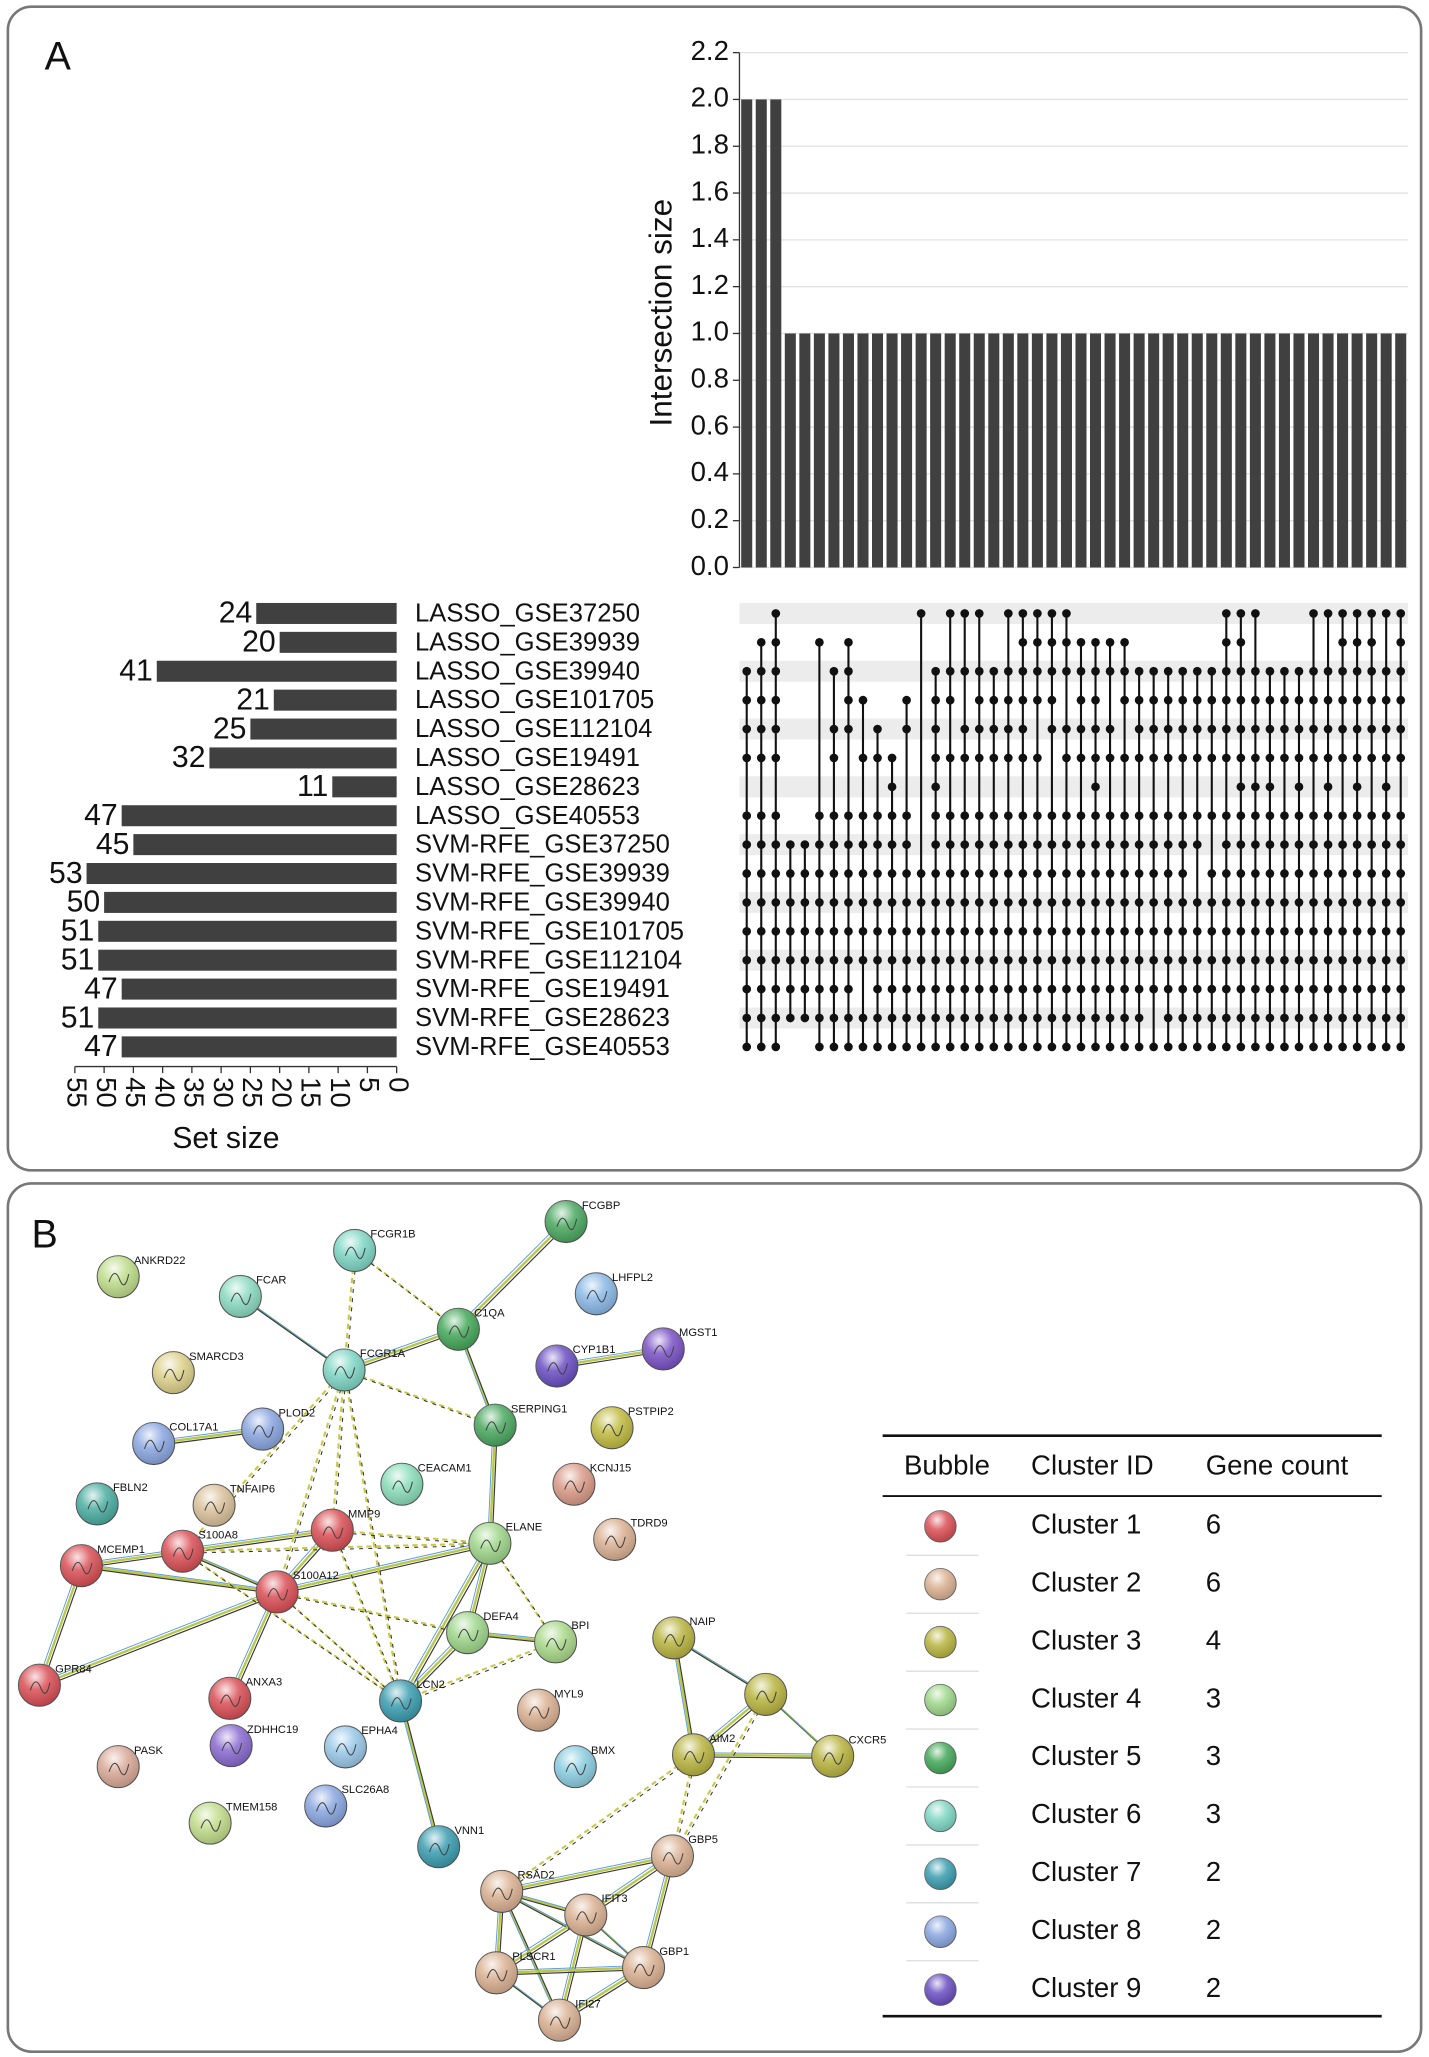  What do you see at coordinates (710, 565) in the screenshot?
I see `y-tick-label: 0.0` at bounding box center [710, 565].